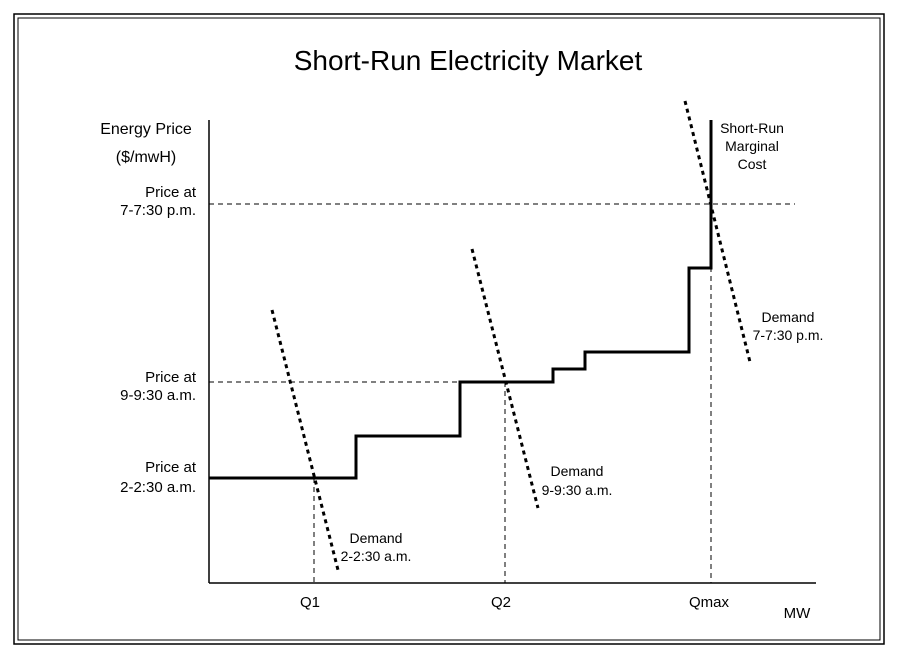 Image resolution: width=898 pixels, height=658 pixels. Describe the element at coordinates (797, 613) in the screenshot. I see `x-axis-label: MW` at that location.